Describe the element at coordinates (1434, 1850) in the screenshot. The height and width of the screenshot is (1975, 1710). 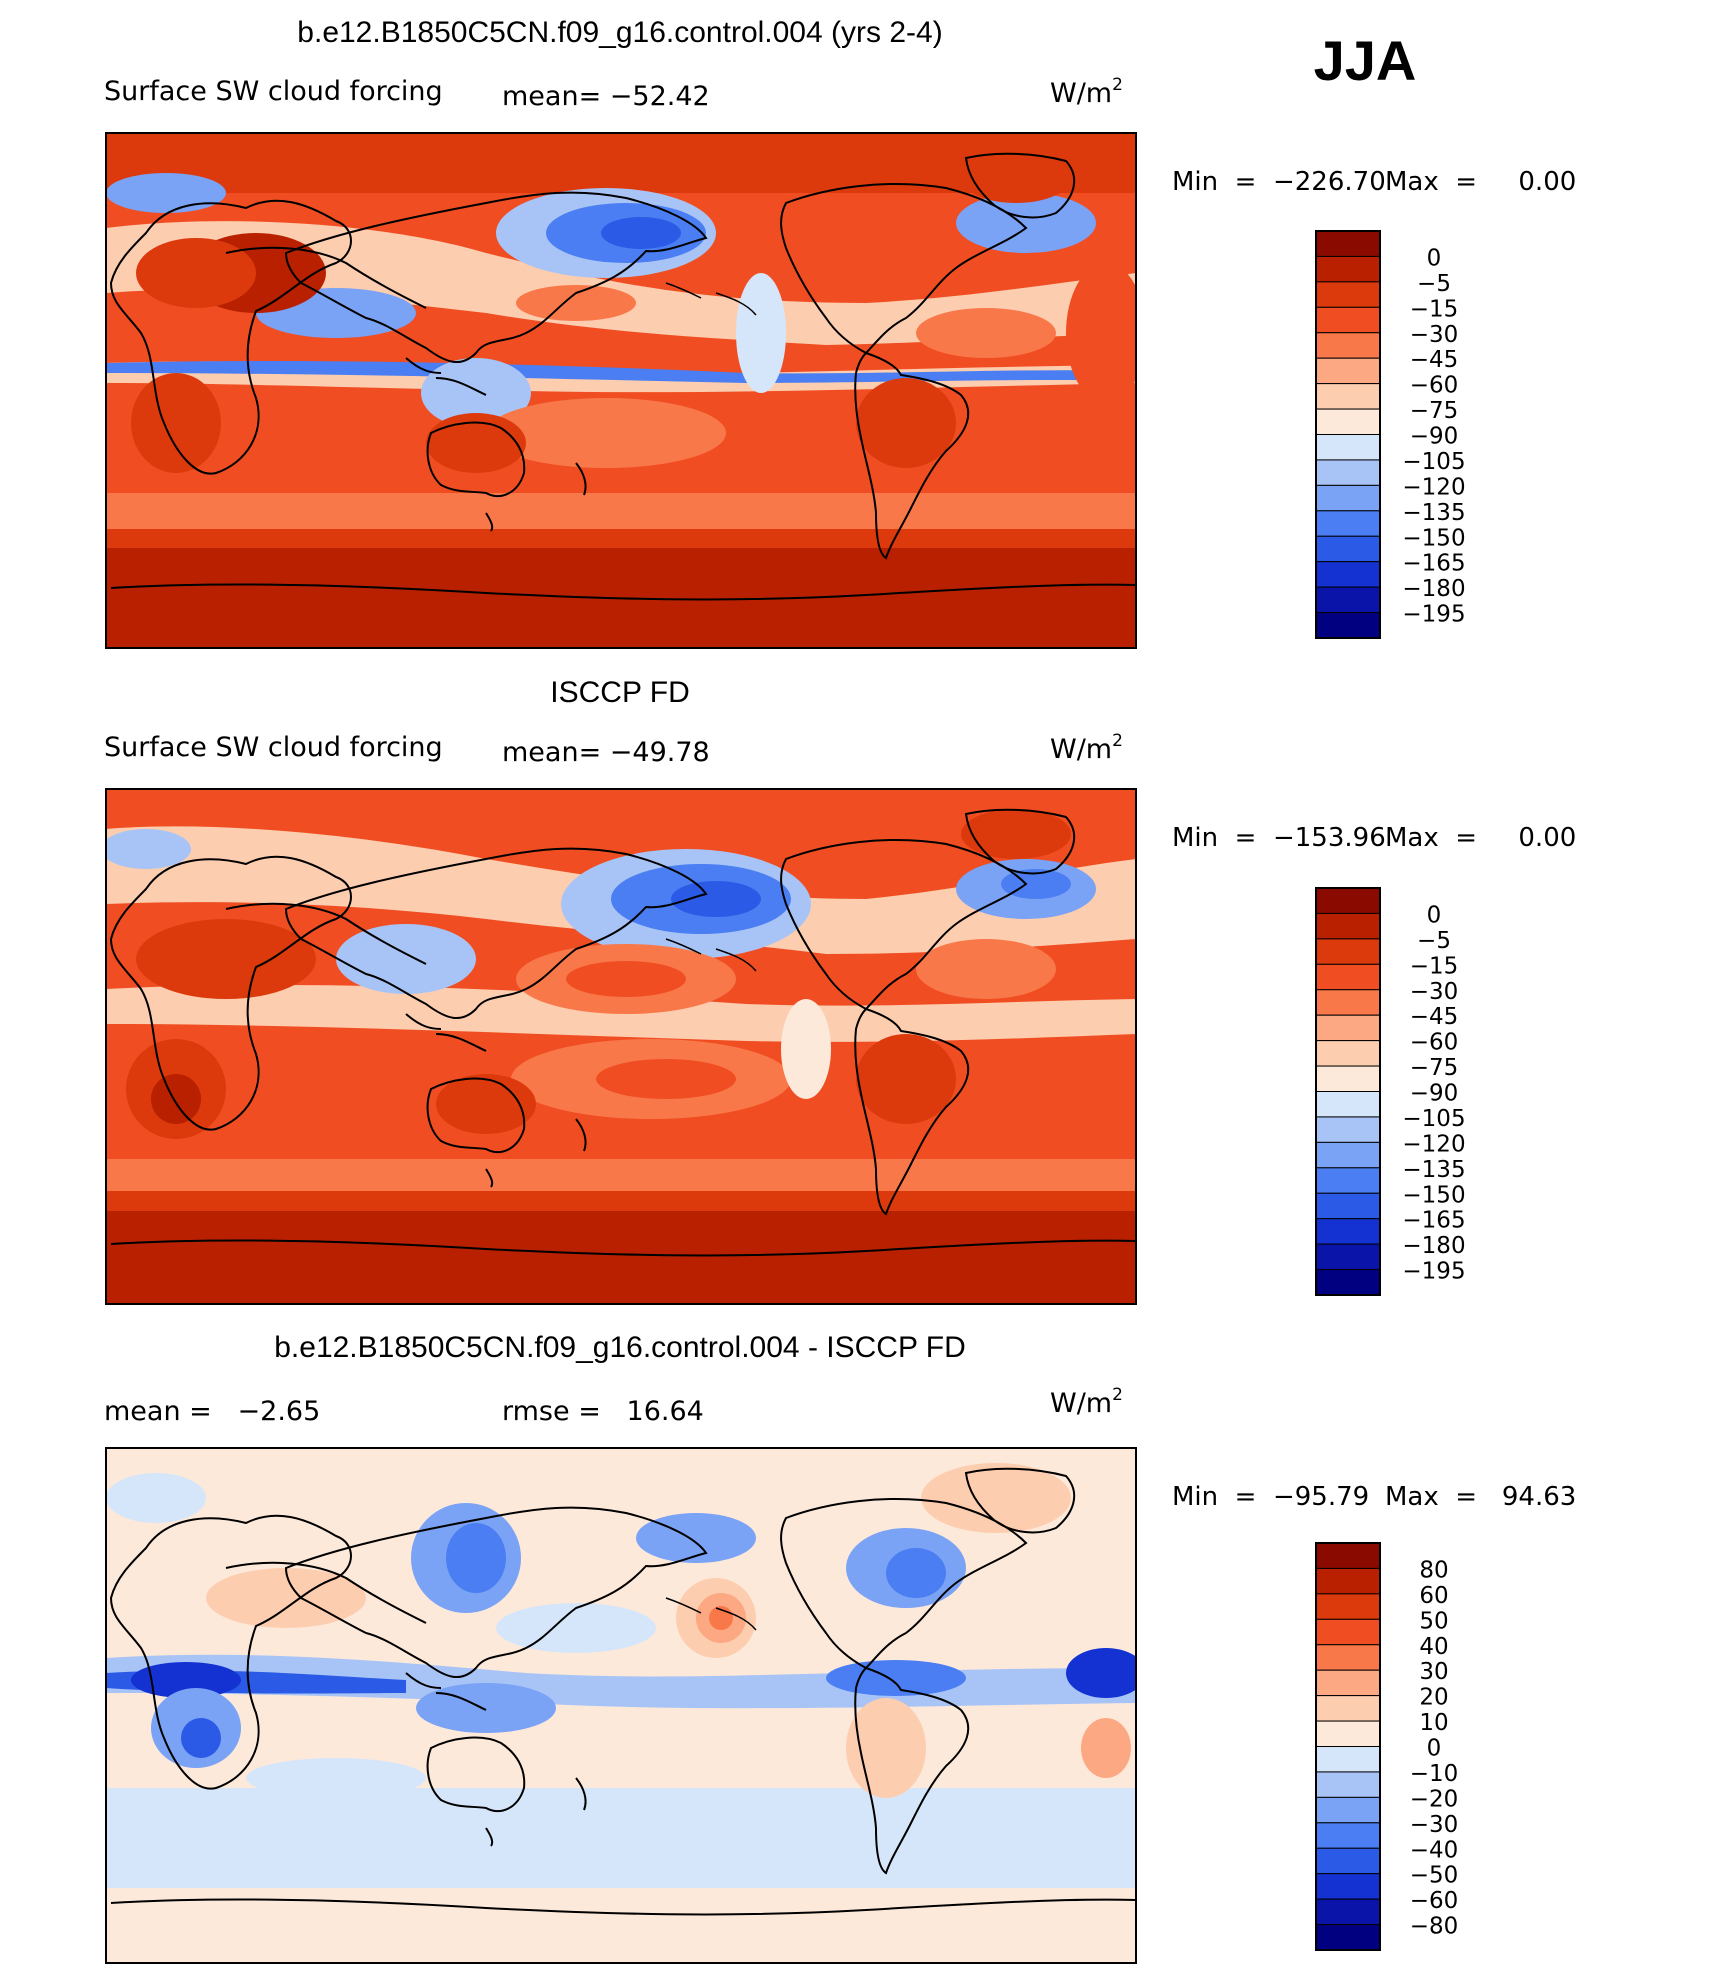
I see `colorbar-tick-label: −40` at that location.